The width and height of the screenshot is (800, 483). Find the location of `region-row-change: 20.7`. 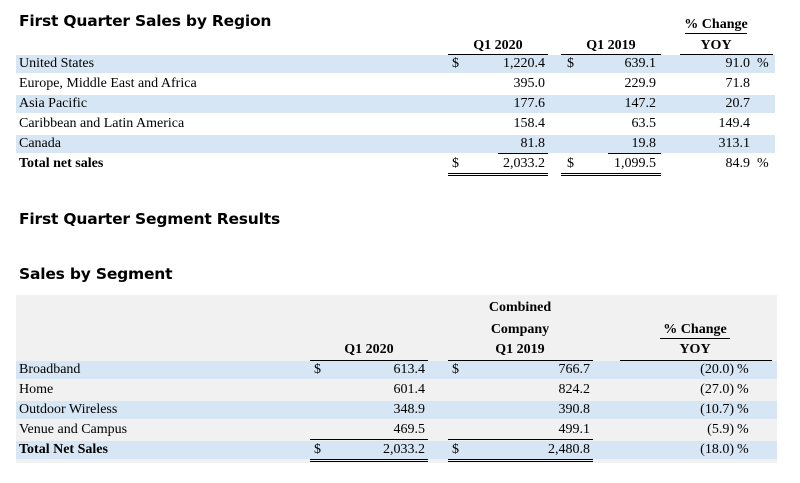

region-row-change: 20.7 is located at coordinates (738, 103).